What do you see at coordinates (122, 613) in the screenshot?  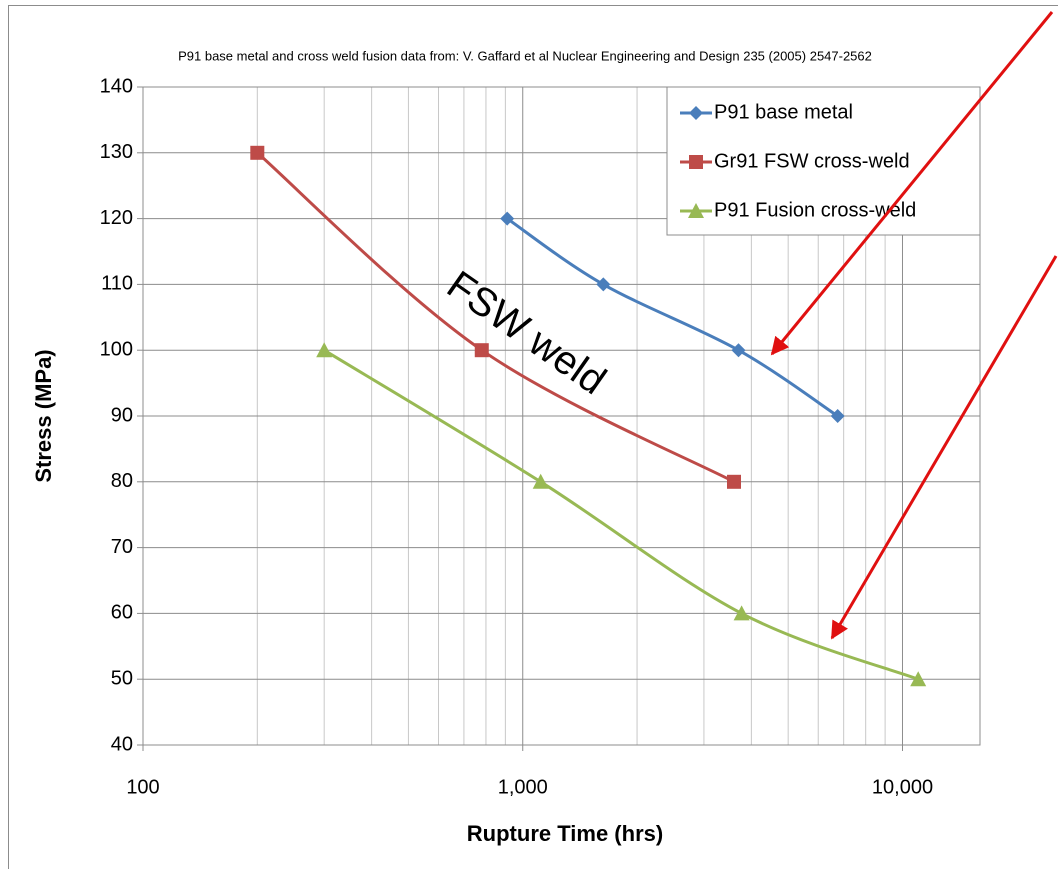 I see `y-tick-label: 60` at bounding box center [122, 613].